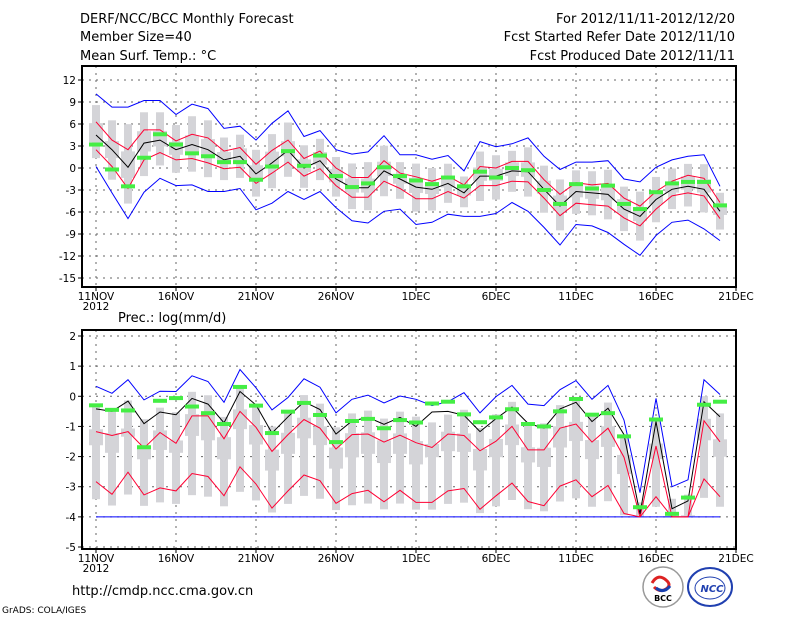 Image resolution: width=800 pixels, height=618 pixels. Describe the element at coordinates (663, 587) in the screenshot. I see `bcc-logo: BCC` at that location.